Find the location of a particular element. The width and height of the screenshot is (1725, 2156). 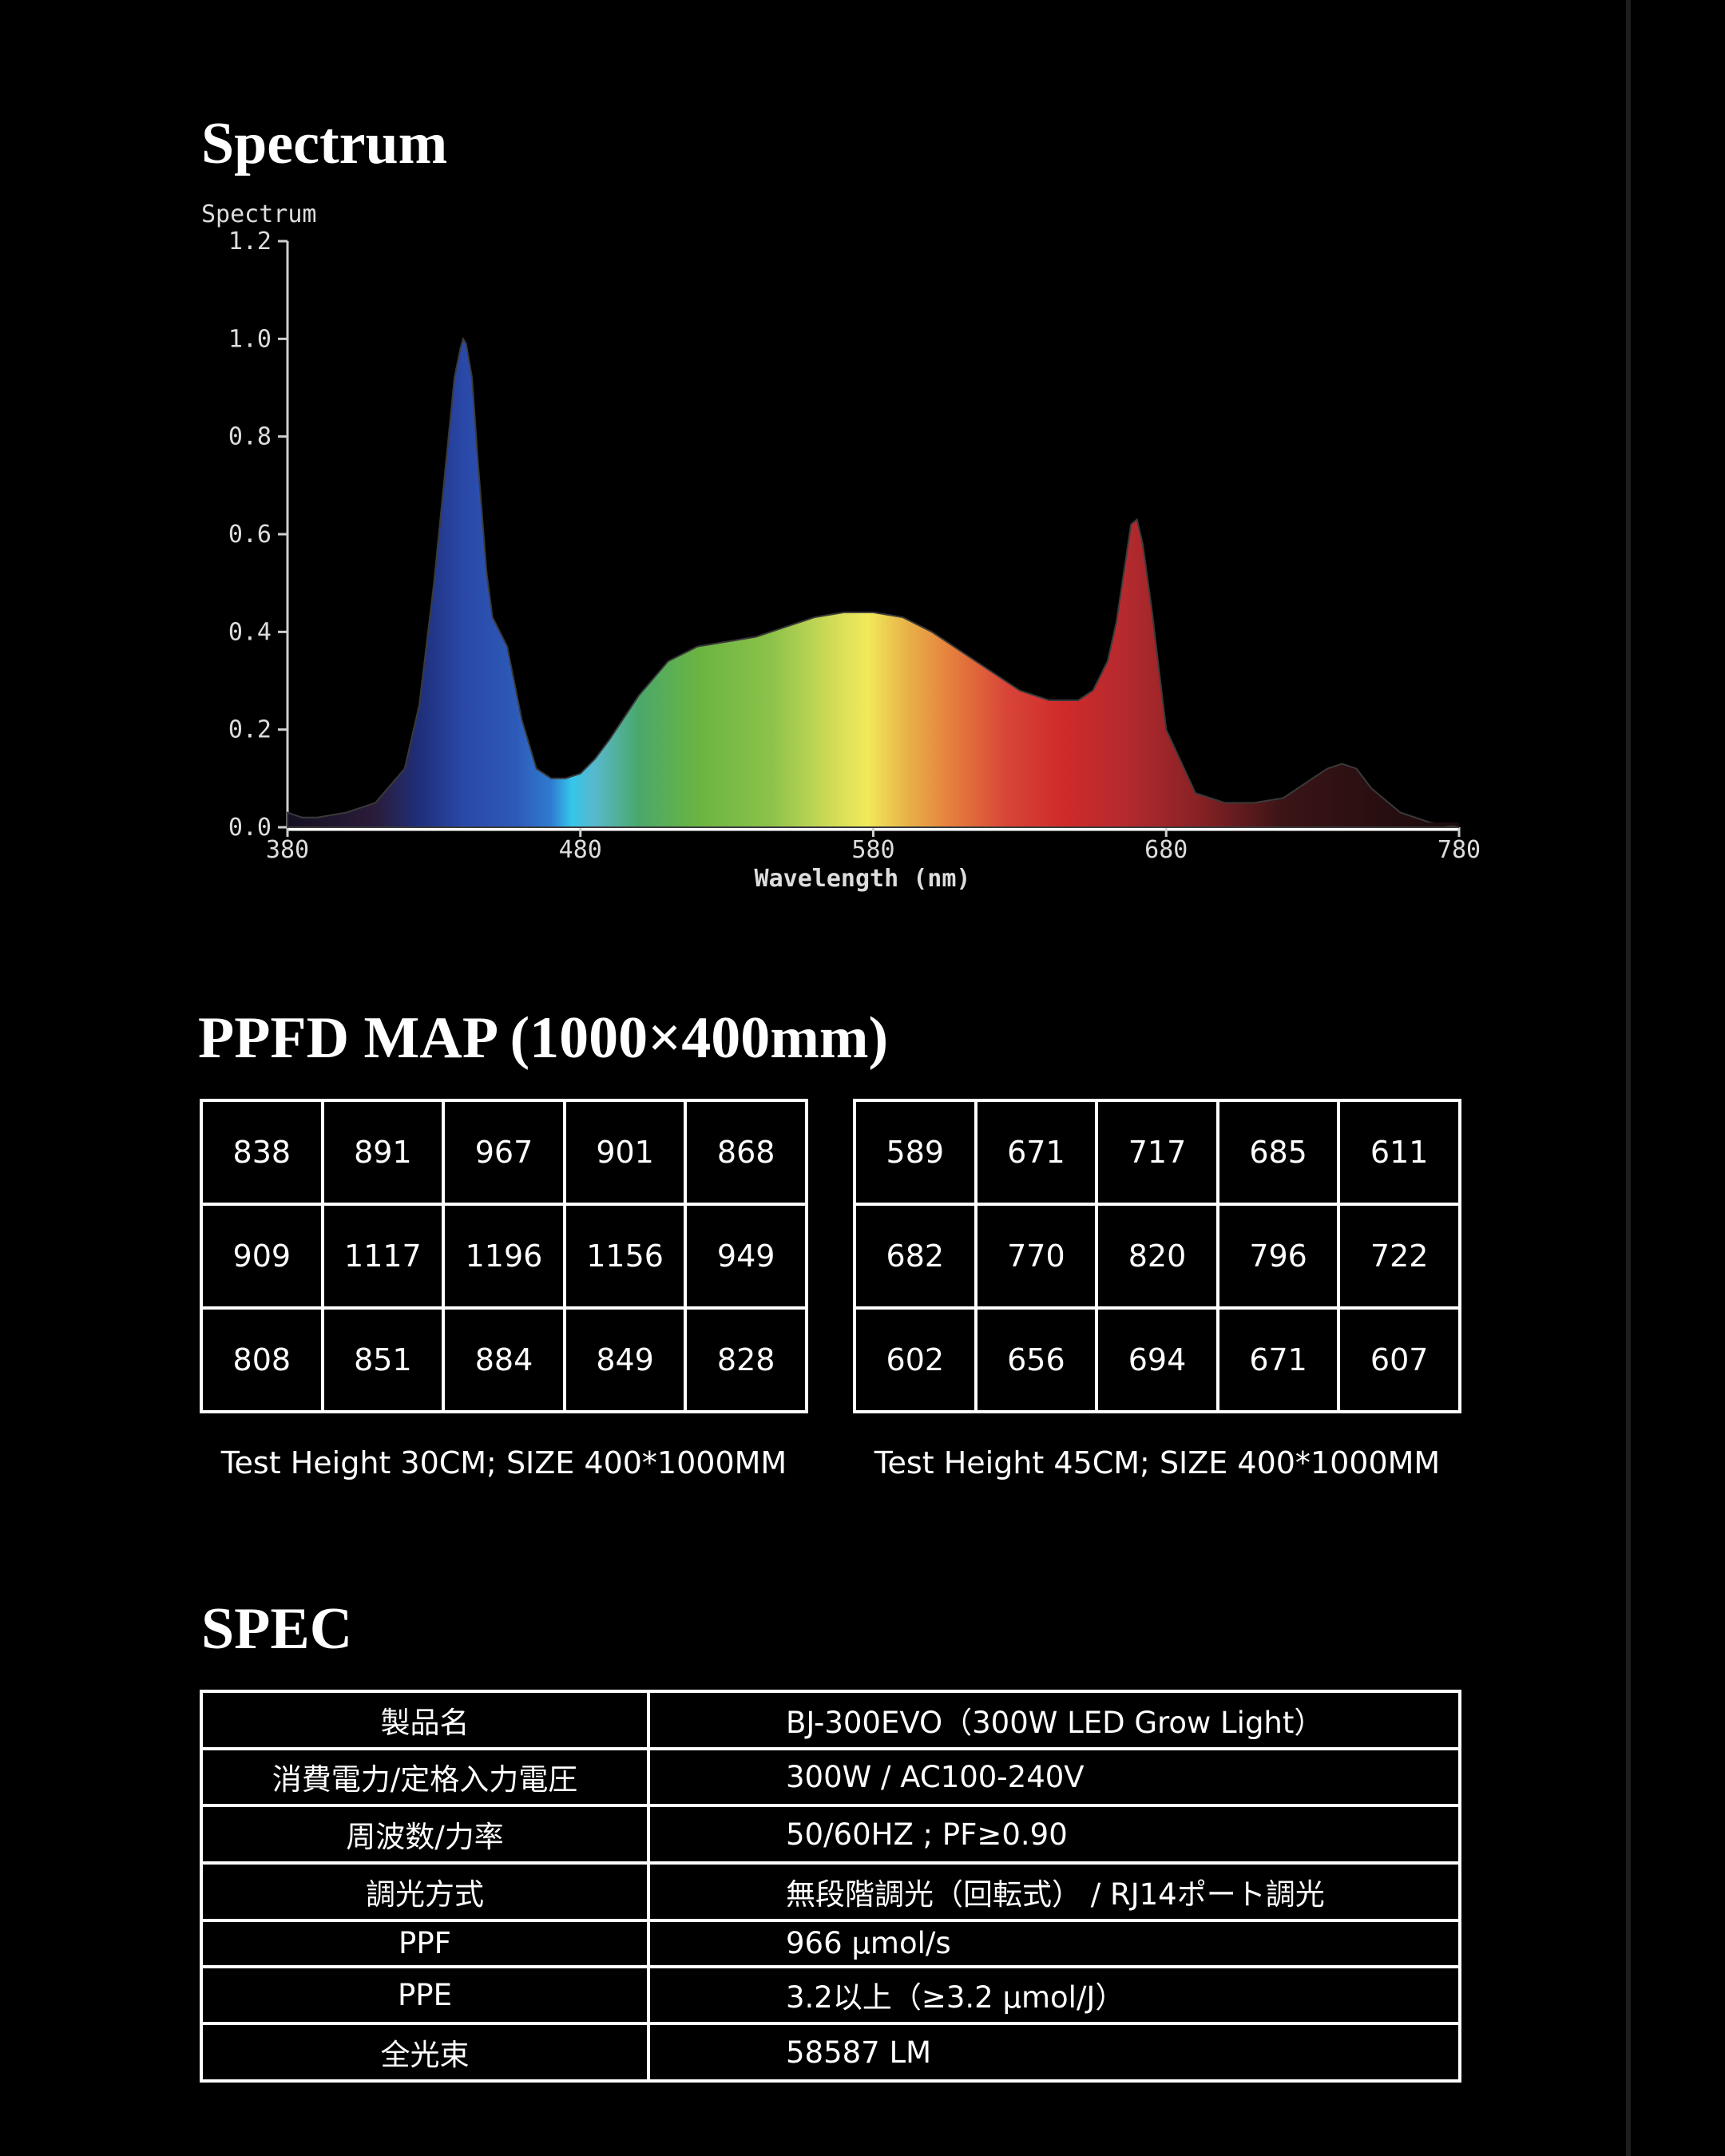

ppfd-45-cell: 656 is located at coordinates (1037, 1359).